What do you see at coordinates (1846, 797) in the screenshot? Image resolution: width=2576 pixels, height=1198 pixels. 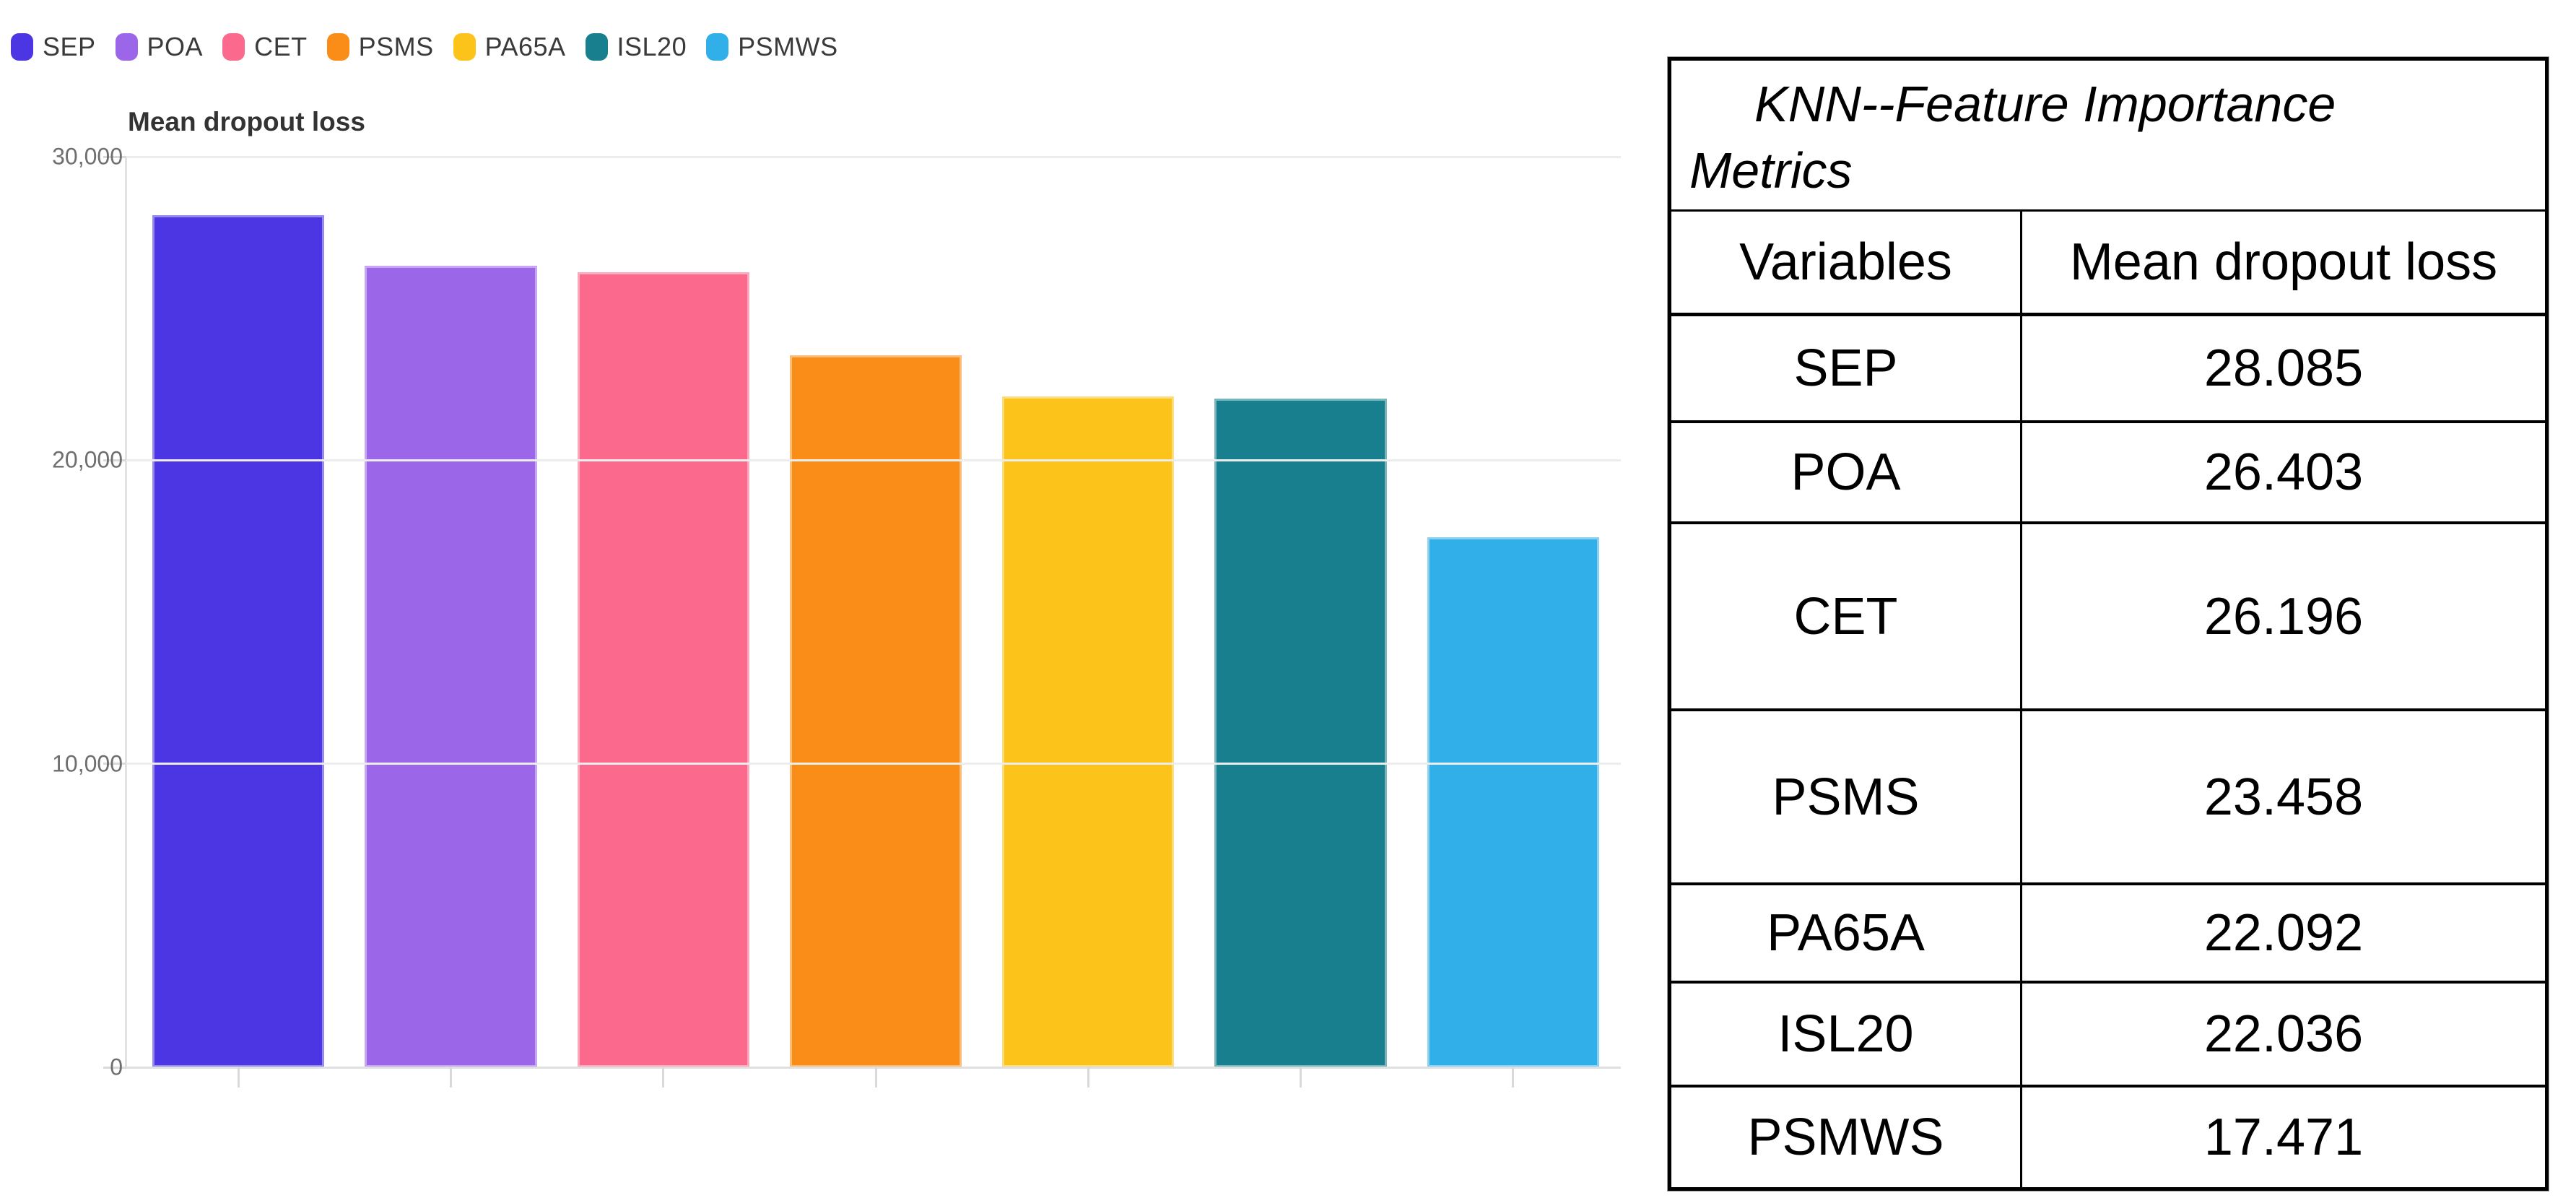 I see `cell-variable: PSMS` at bounding box center [1846, 797].